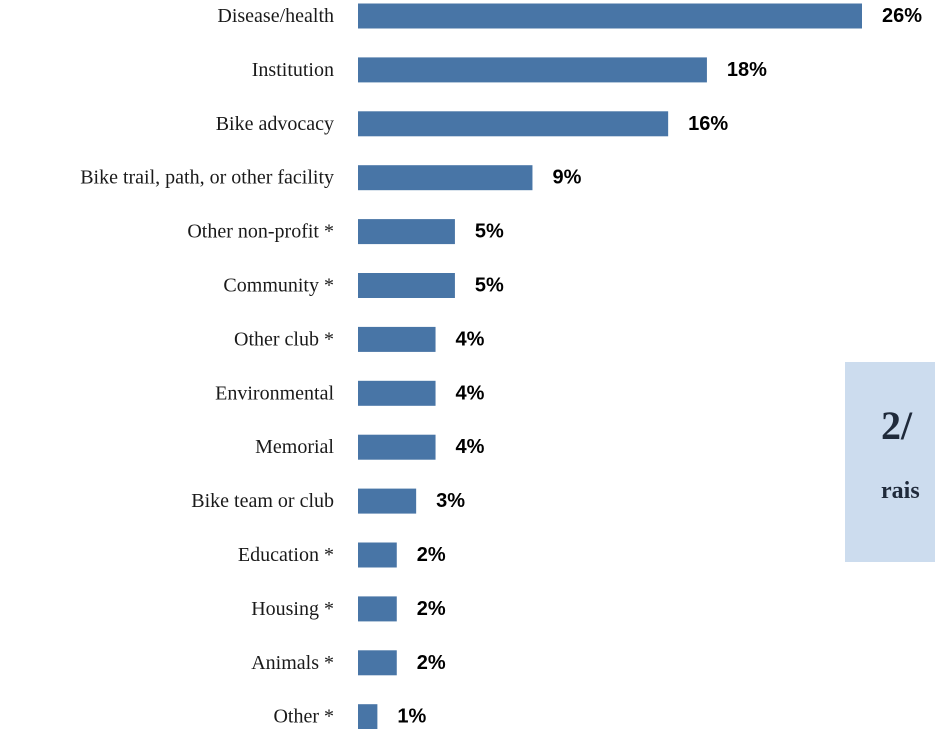 The image size is (935, 729). Describe the element at coordinates (450, 501) in the screenshot. I see `data-label: 3%` at that location.